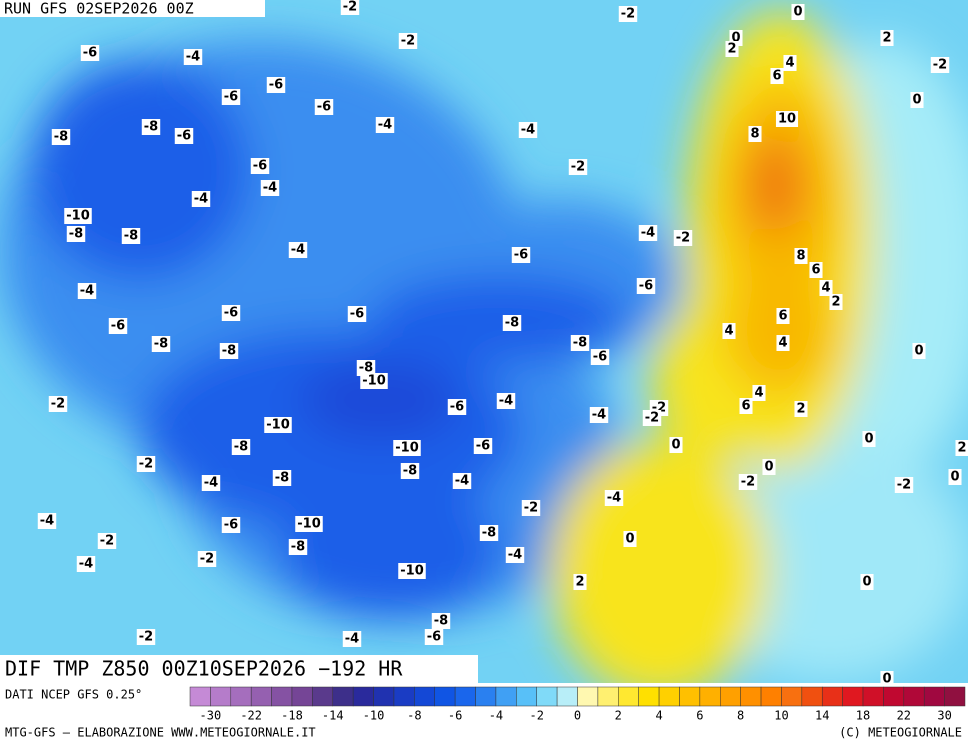 This screenshot has height=749, width=968. What do you see at coordinates (99, 9) in the screenshot?
I see `run-label: RUN GFS 02SEP2026 00Z` at bounding box center [99, 9].